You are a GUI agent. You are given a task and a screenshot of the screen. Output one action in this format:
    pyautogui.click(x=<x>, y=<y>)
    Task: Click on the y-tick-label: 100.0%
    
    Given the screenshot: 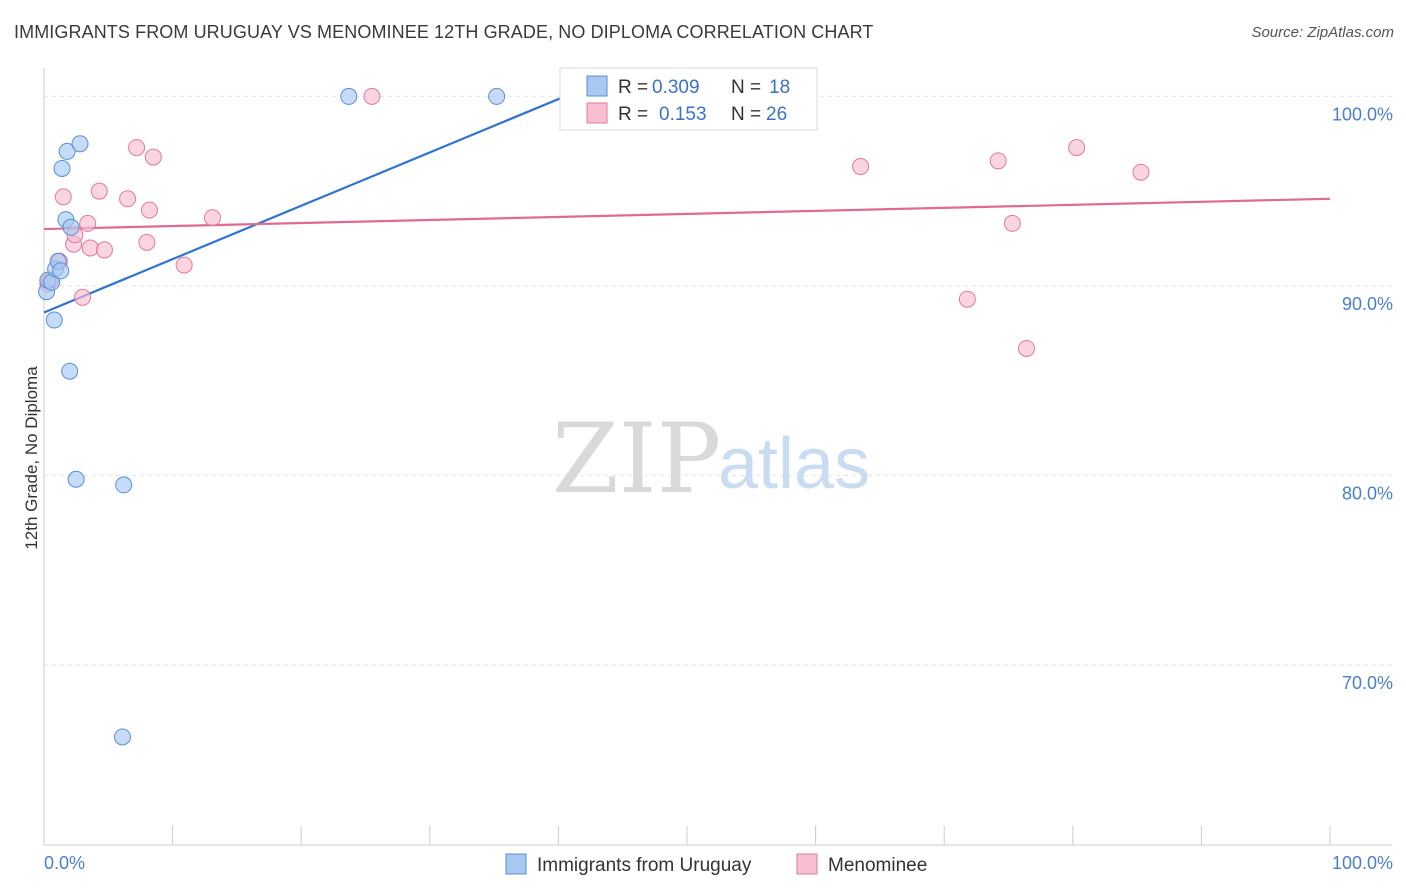 What is the action you would take?
    pyautogui.click(x=1362, y=114)
    